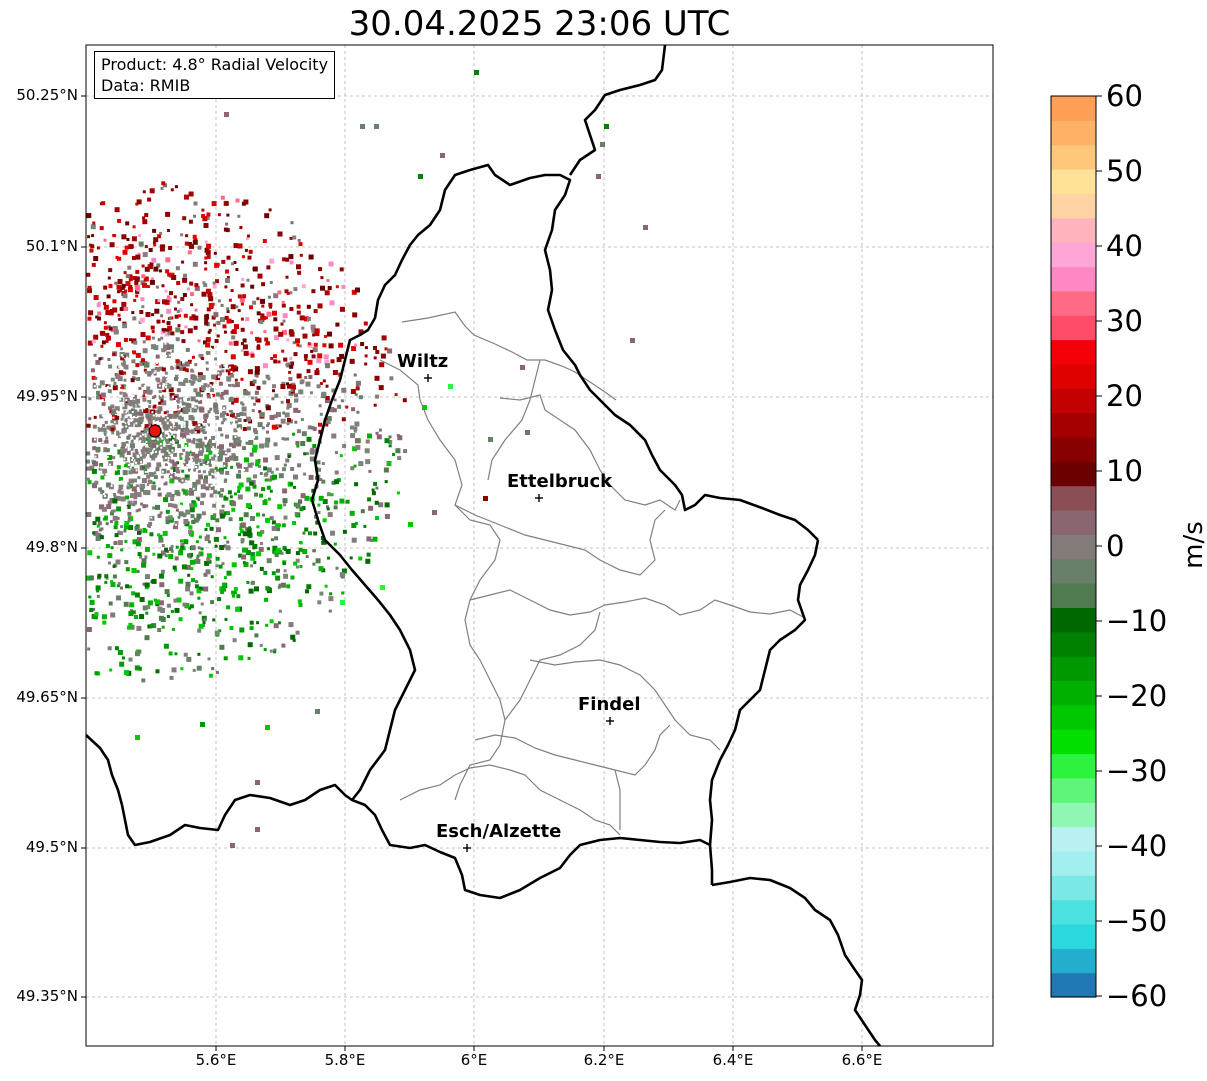  What do you see at coordinates (47, 996) in the screenshot?
I see `lat-tick-label: 49.35°N` at bounding box center [47, 996].